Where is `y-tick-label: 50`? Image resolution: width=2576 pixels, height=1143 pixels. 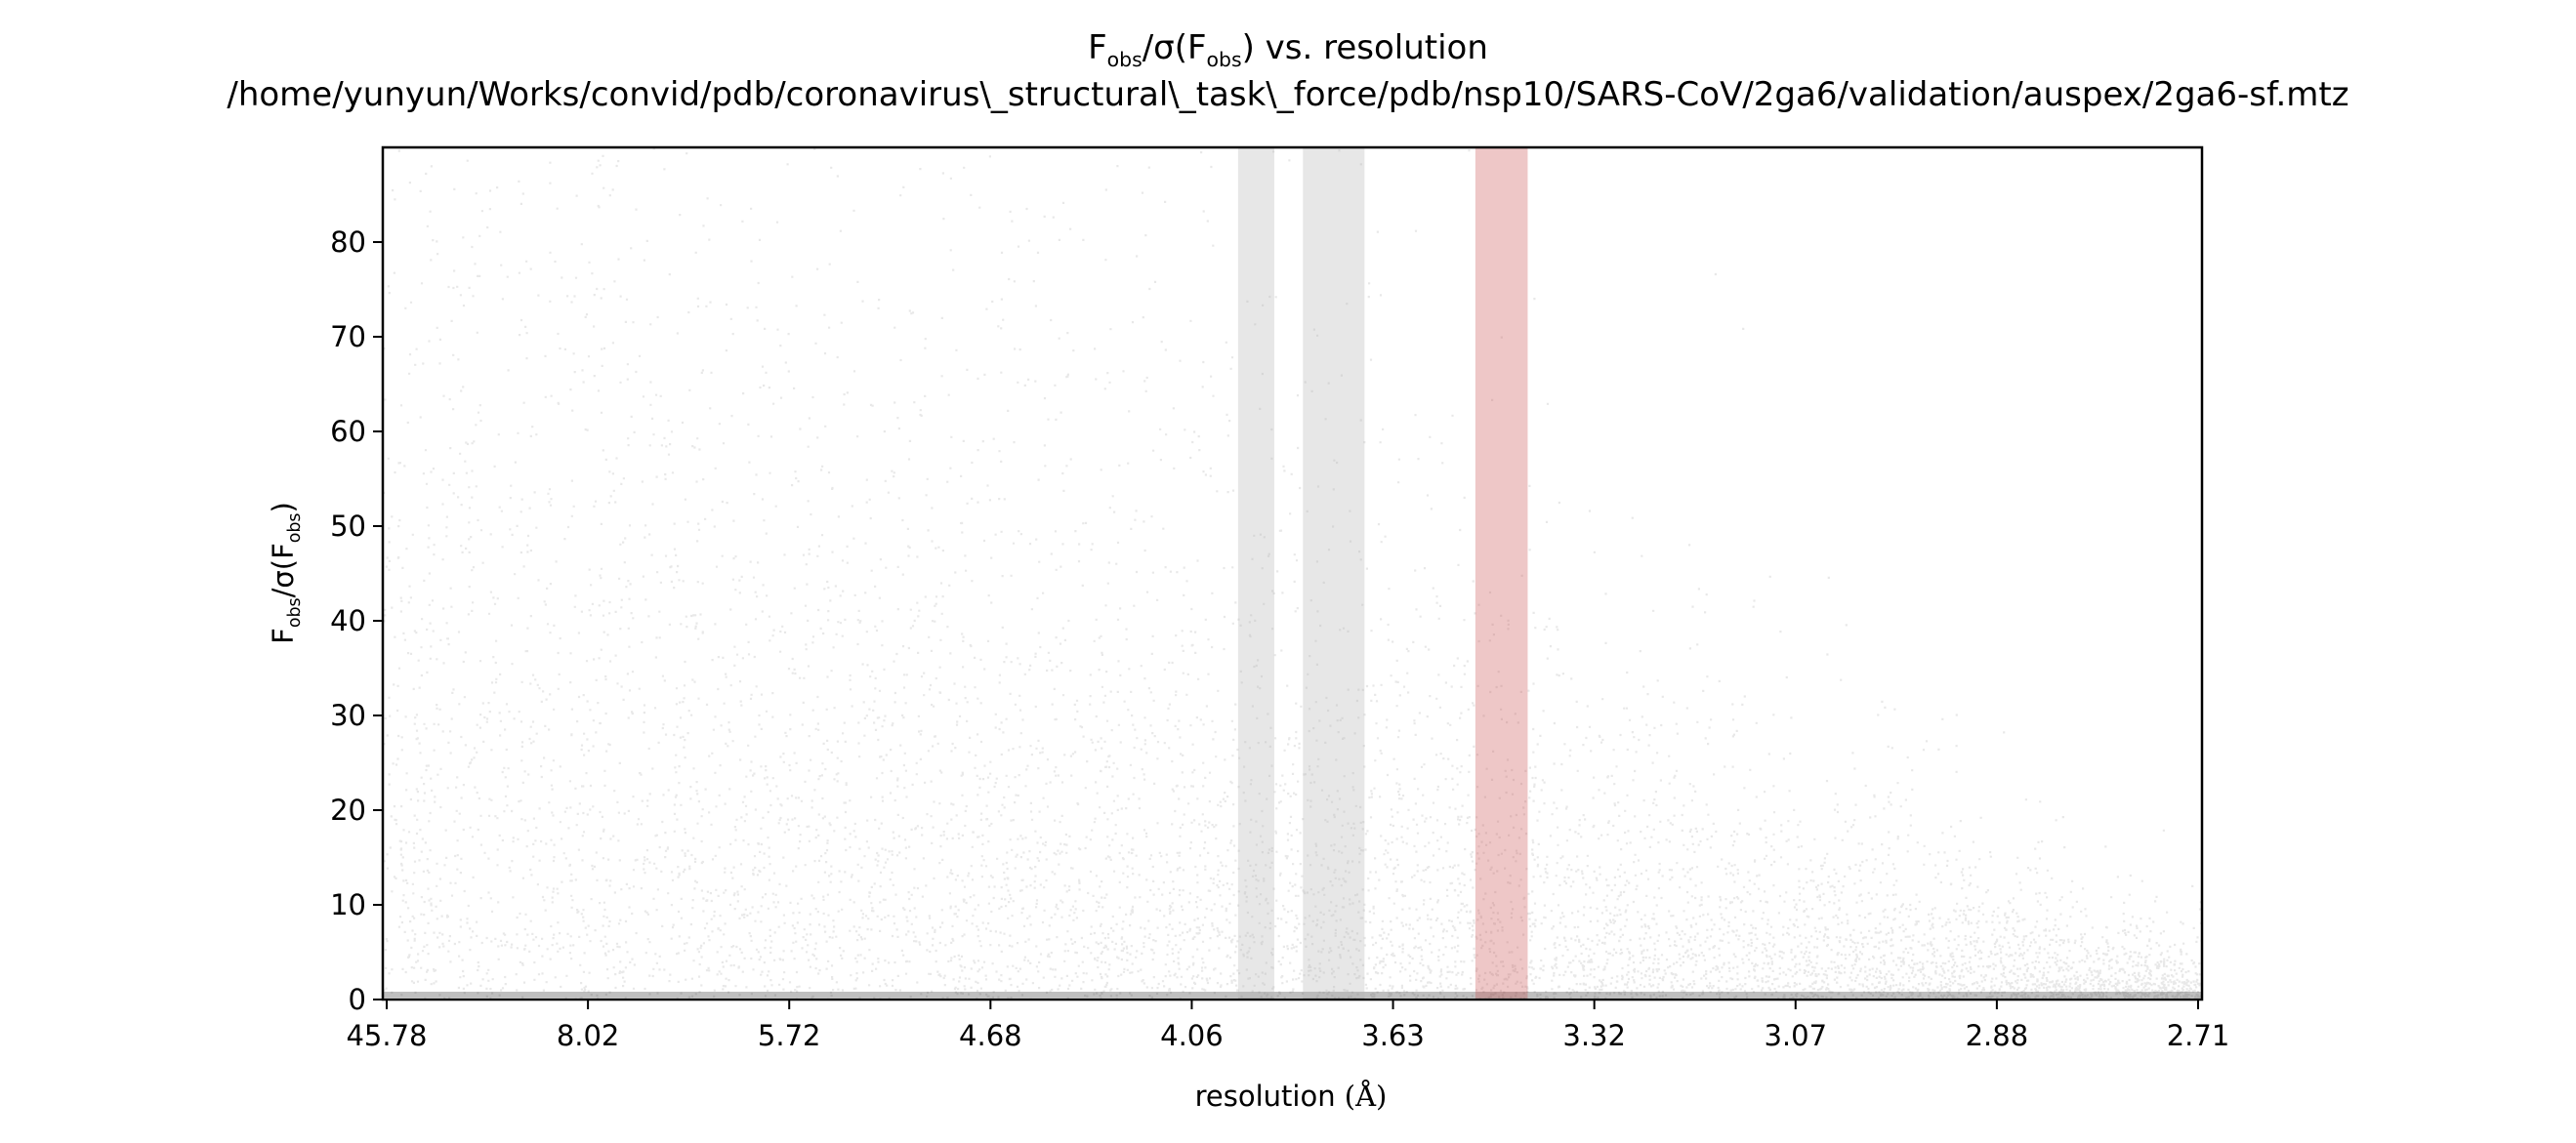
y-tick-label: 50 is located at coordinates (348, 526).